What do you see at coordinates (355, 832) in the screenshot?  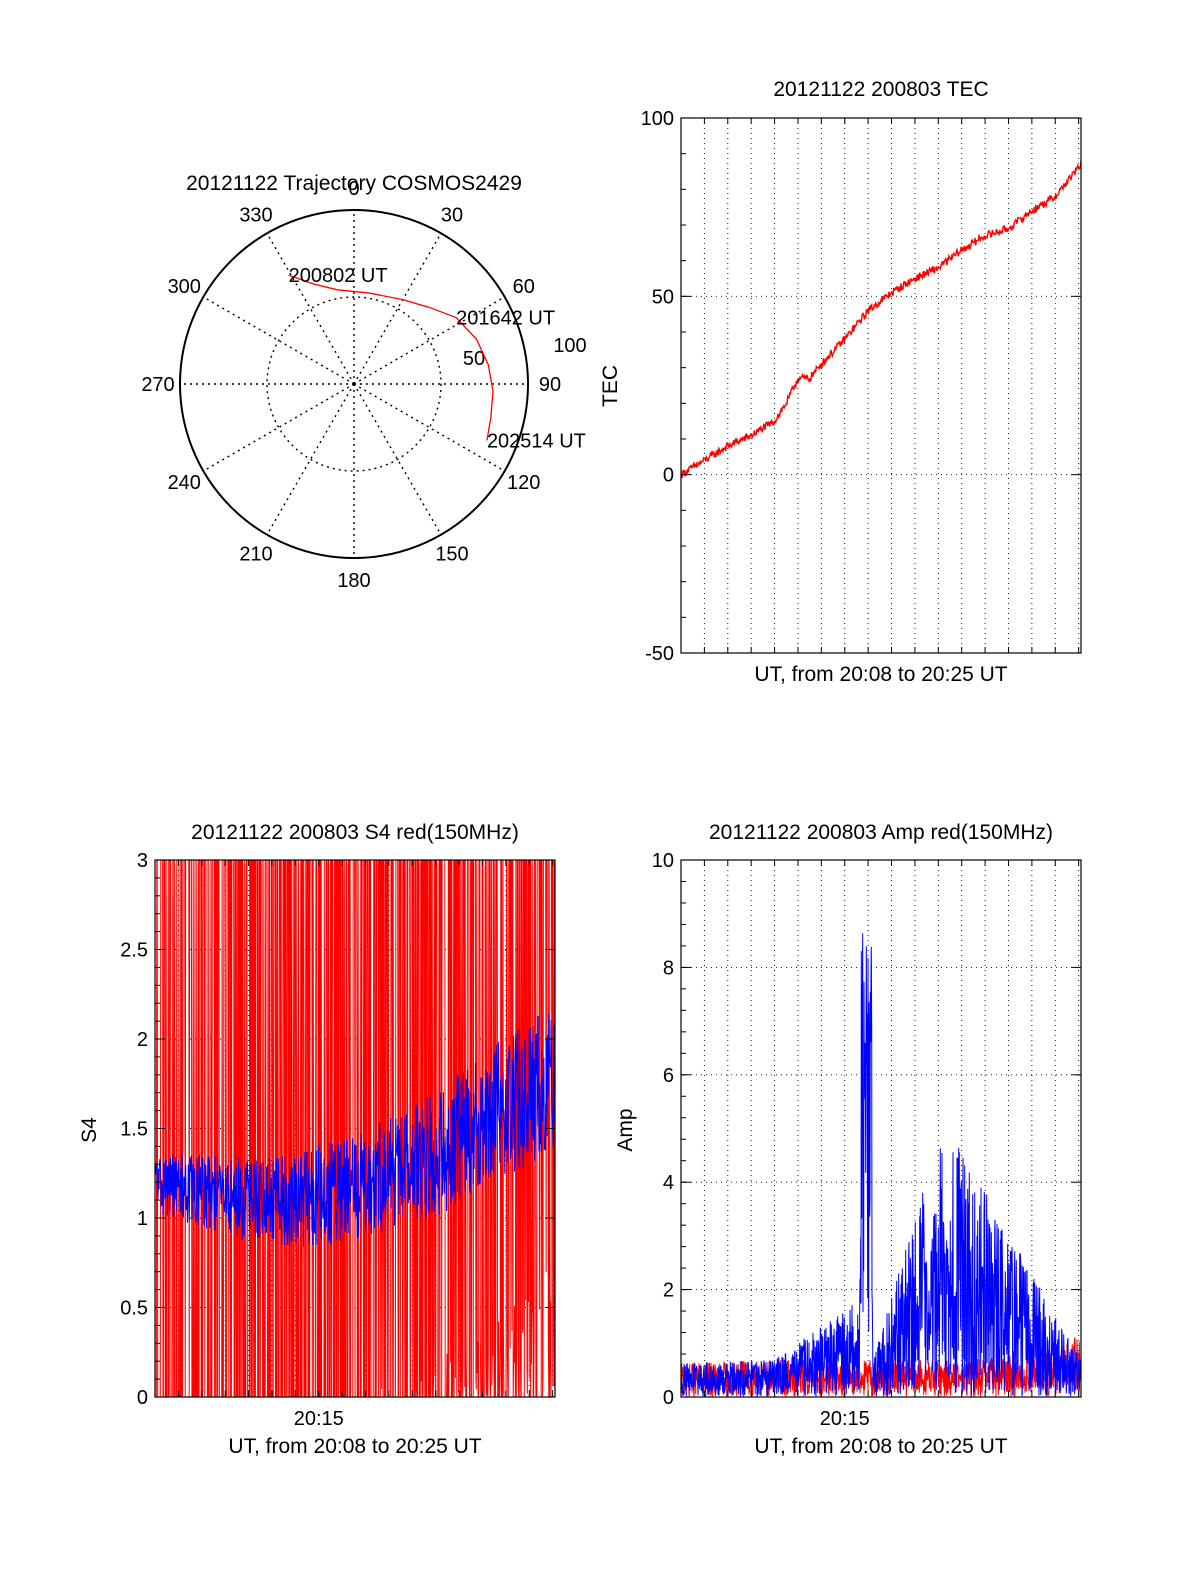 I see `s4-title: 20121122 200803 S4 red(150MHz)` at bounding box center [355, 832].